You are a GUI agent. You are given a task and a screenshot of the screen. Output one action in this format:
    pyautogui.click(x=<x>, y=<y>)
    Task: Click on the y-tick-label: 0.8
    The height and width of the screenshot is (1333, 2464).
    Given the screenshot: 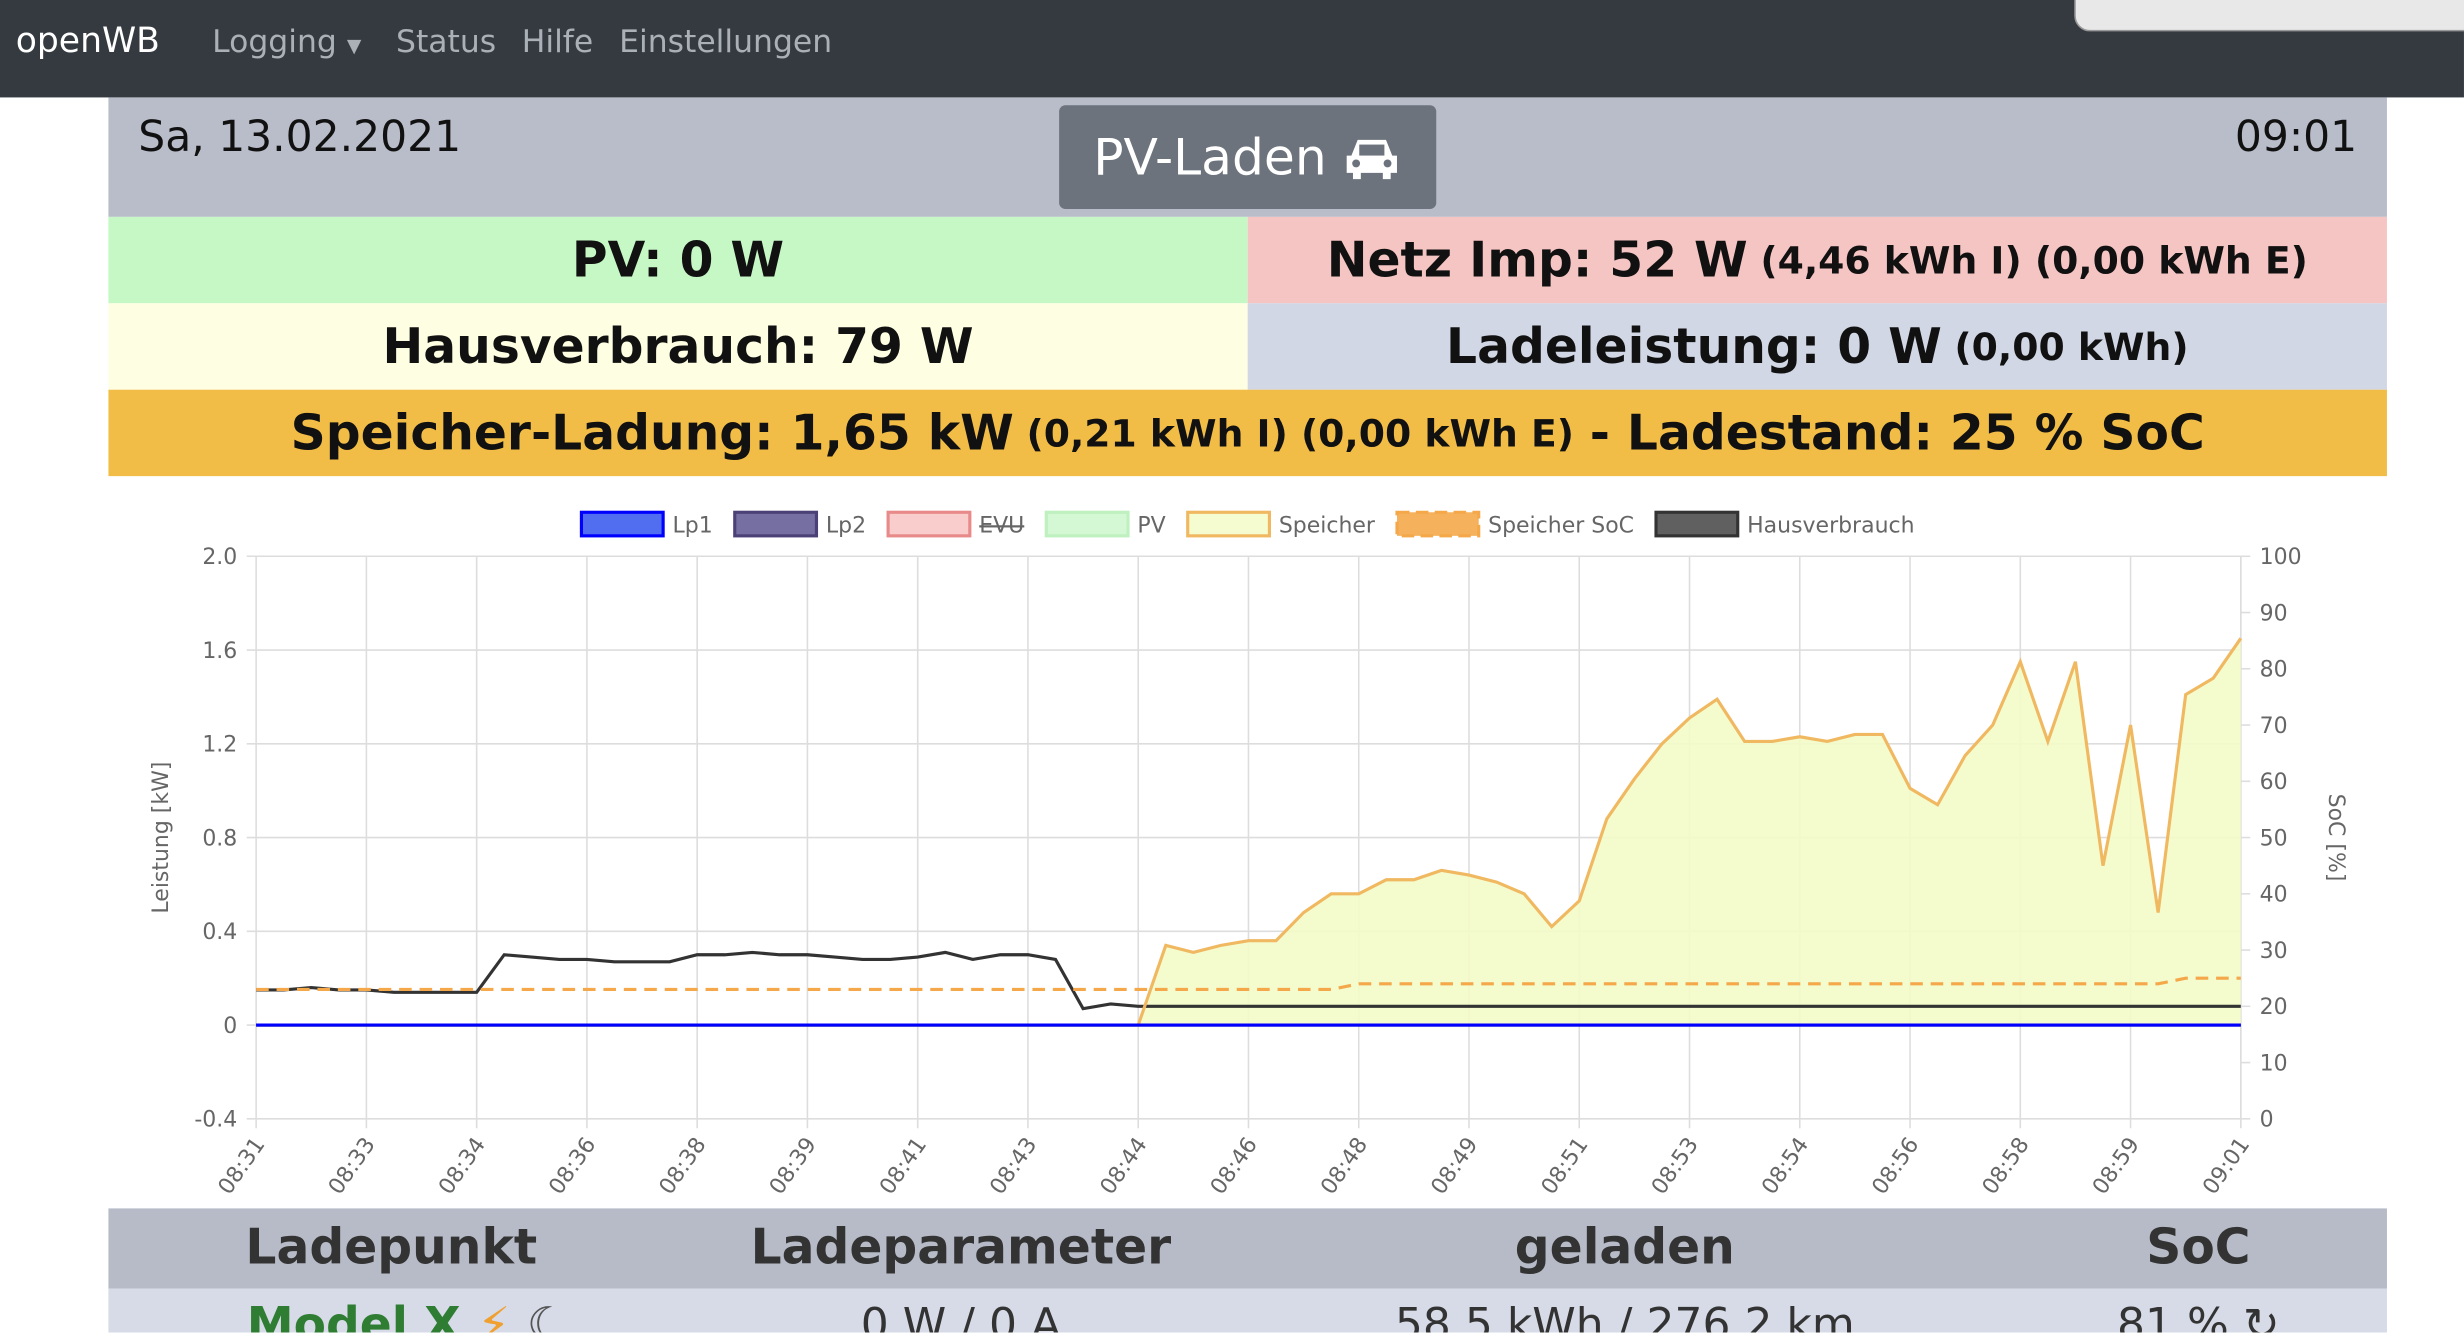 What is the action you would take?
    pyautogui.click(x=219, y=838)
    